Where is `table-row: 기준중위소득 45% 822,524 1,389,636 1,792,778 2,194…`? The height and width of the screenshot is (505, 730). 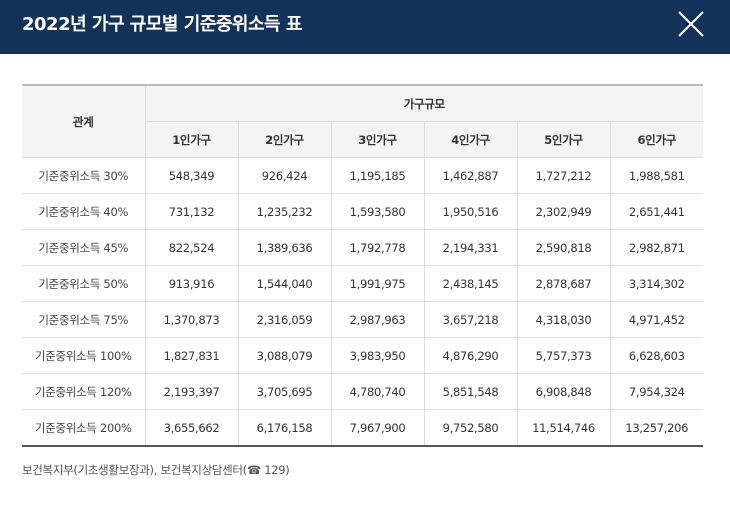 table-row: 기준중위소득 45% 822,524 1,389,636 1,792,778 2,194… is located at coordinates (362, 247).